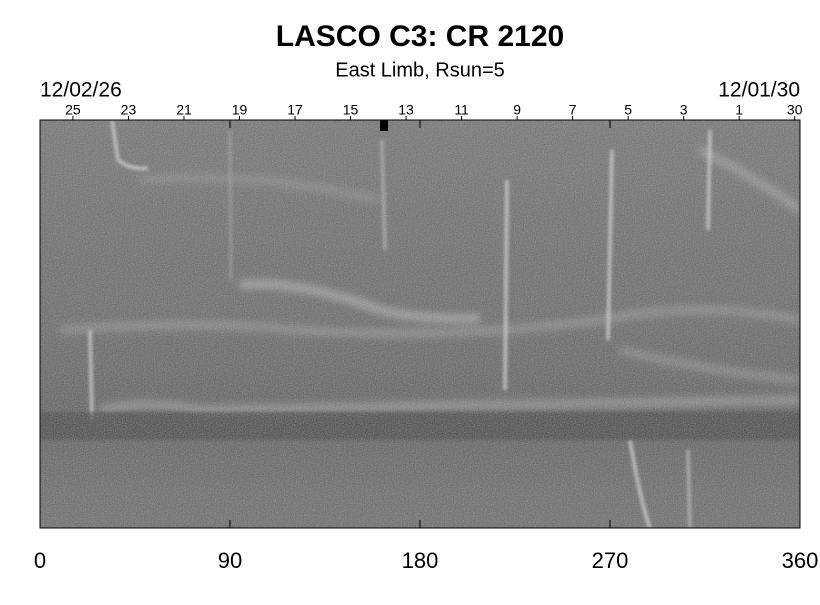  Describe the element at coordinates (628, 110) in the screenshot. I see `day-tick-label: 5` at that location.